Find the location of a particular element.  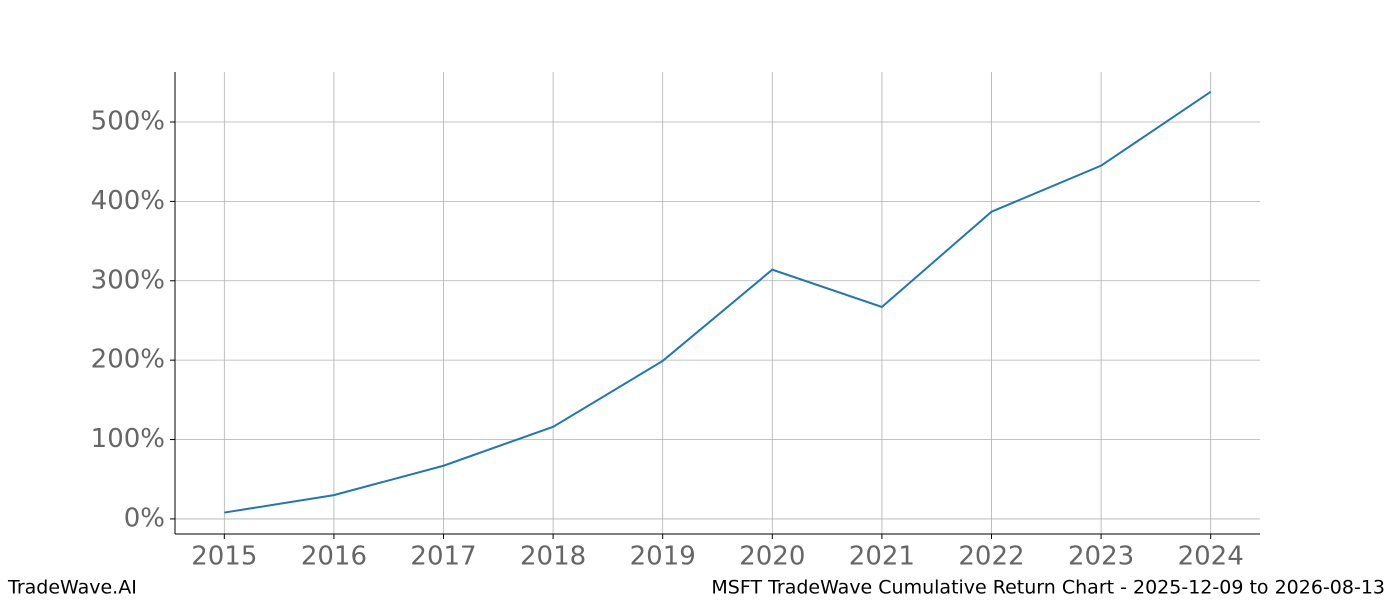

x-tick-label: 2015 is located at coordinates (224, 557).